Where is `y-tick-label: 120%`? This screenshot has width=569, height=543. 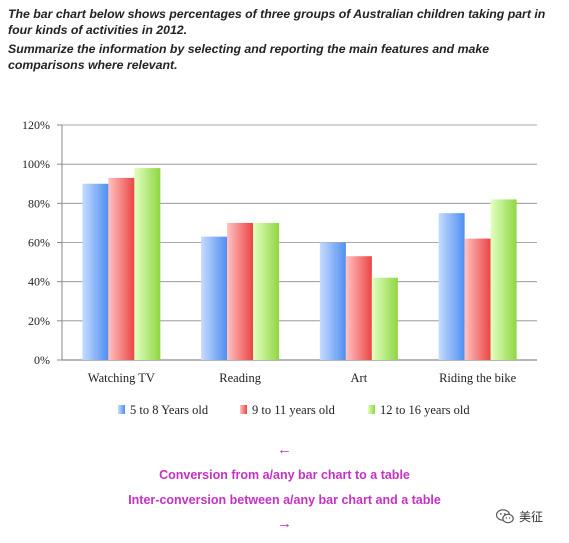
y-tick-label: 120% is located at coordinates (36, 125).